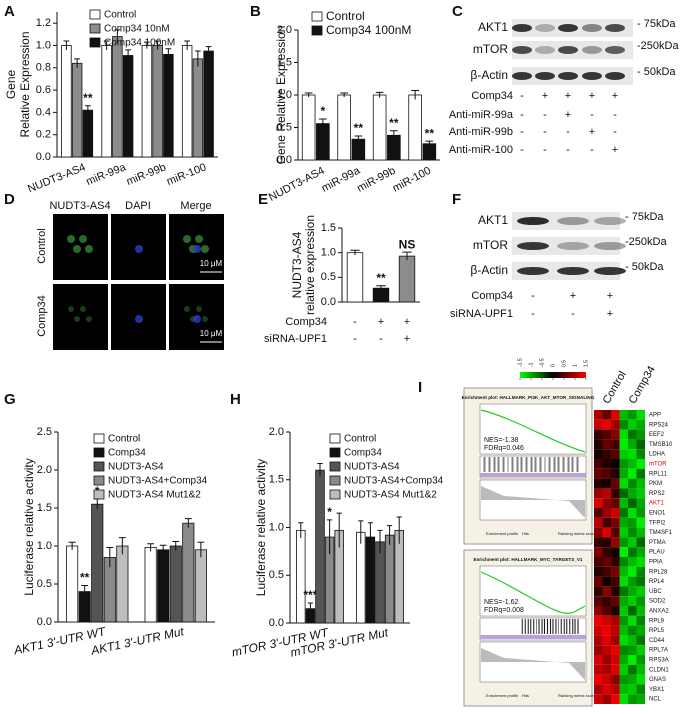  I want to click on gene-label: CLDN1, so click(659, 670).